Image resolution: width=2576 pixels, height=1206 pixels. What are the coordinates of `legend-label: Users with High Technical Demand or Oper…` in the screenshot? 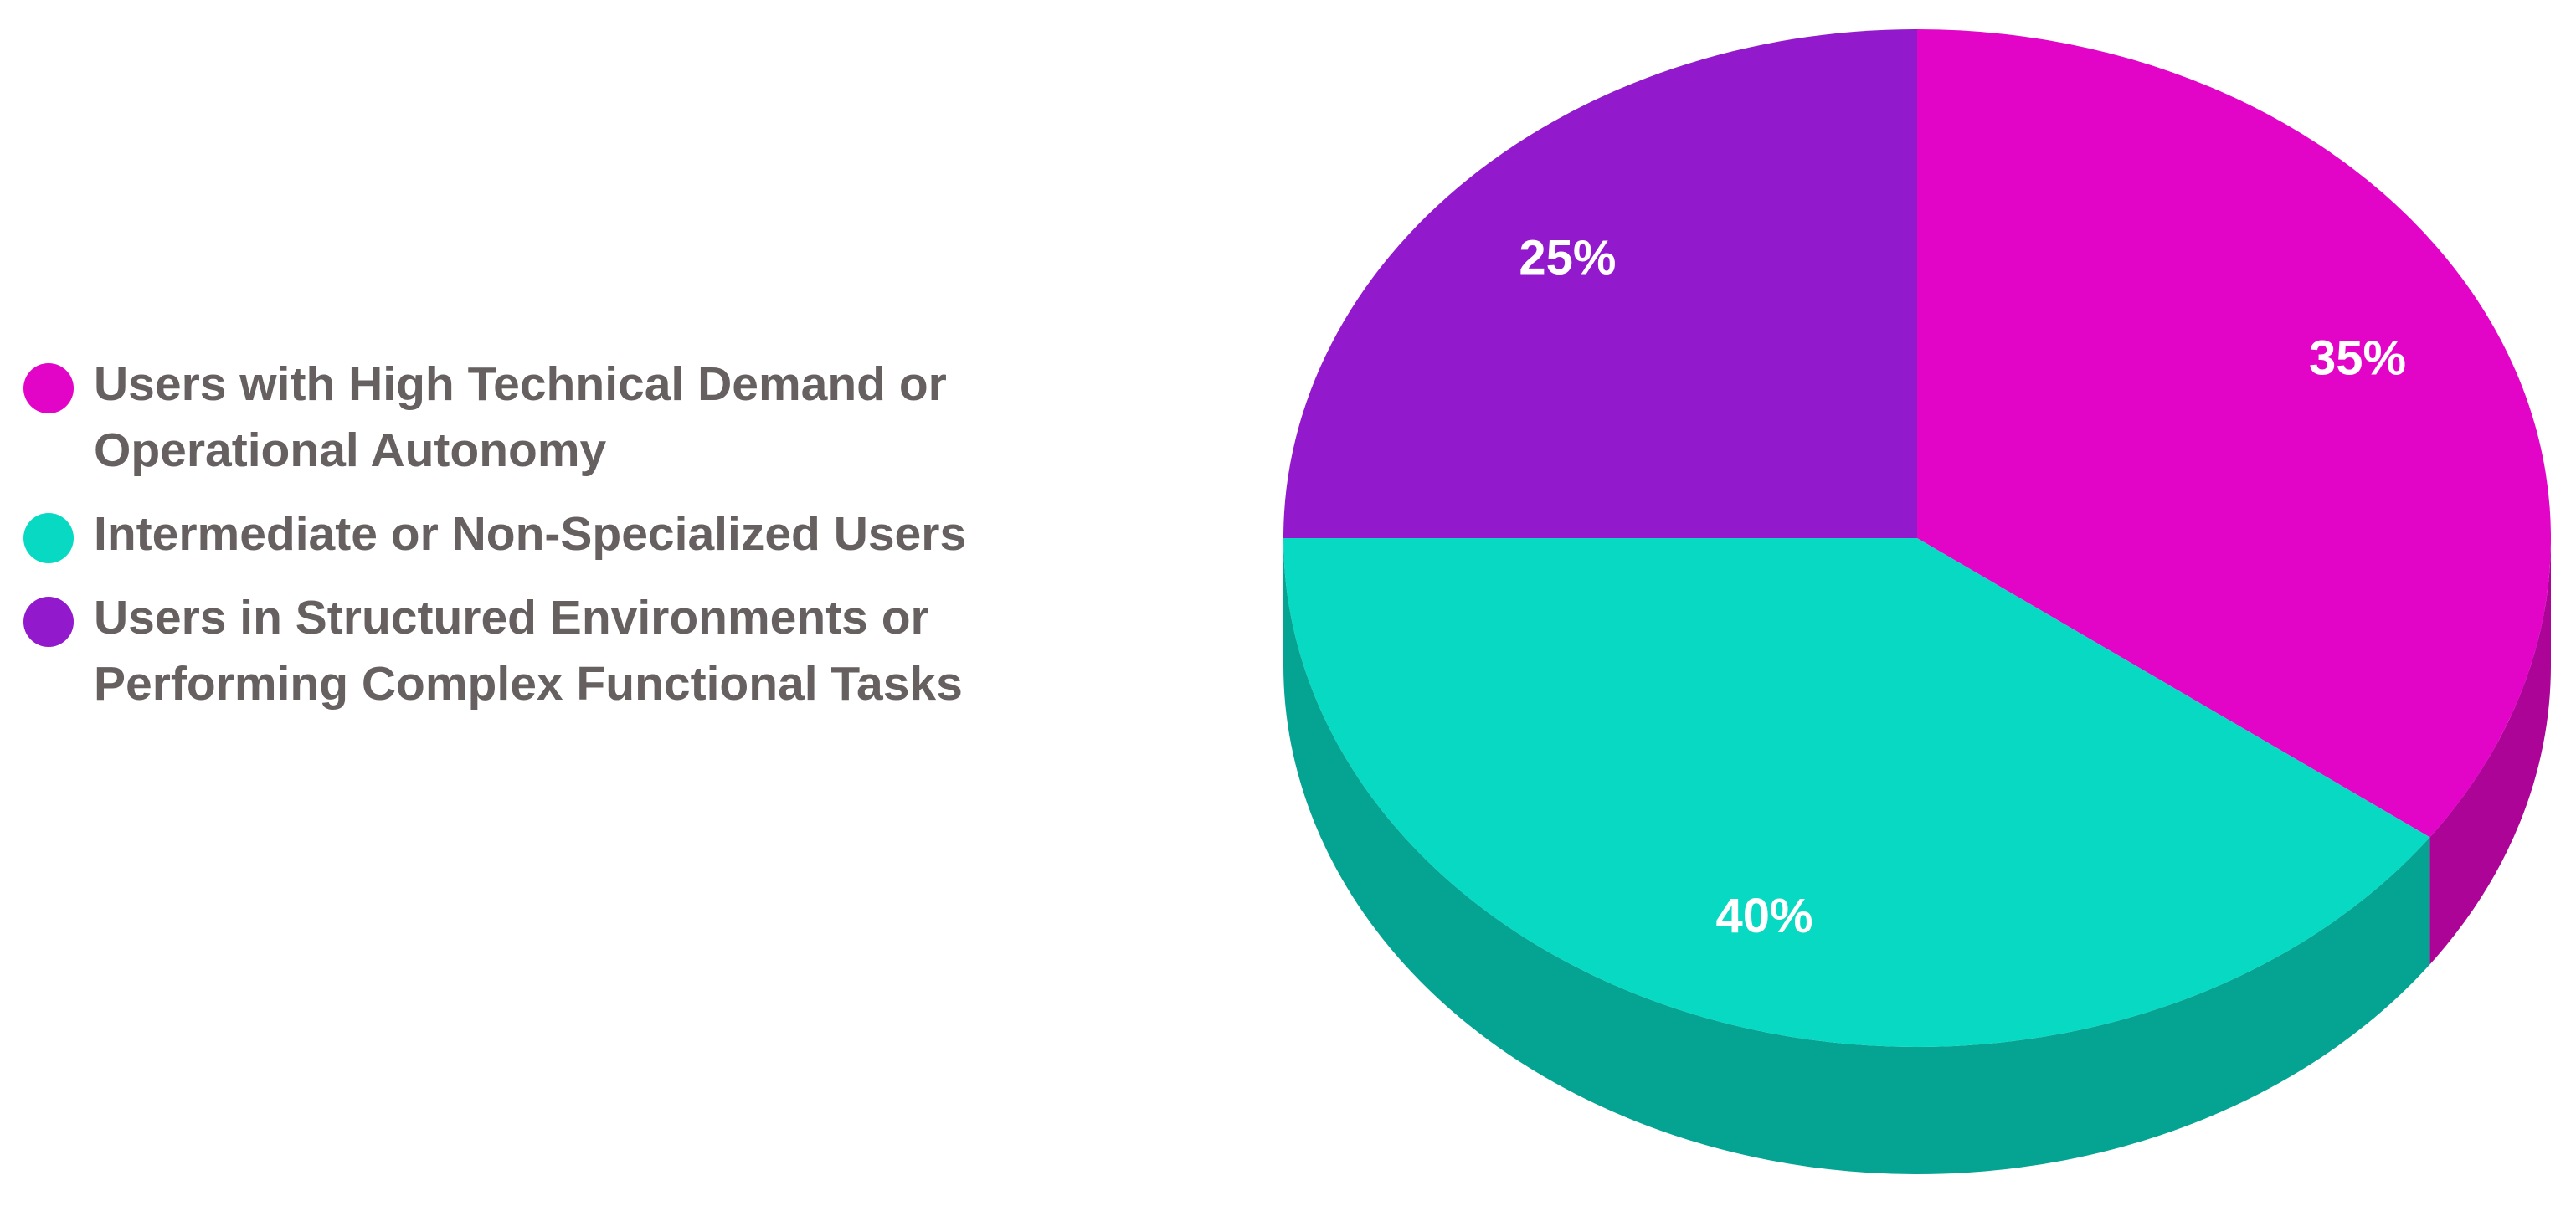 It's located at (521, 417).